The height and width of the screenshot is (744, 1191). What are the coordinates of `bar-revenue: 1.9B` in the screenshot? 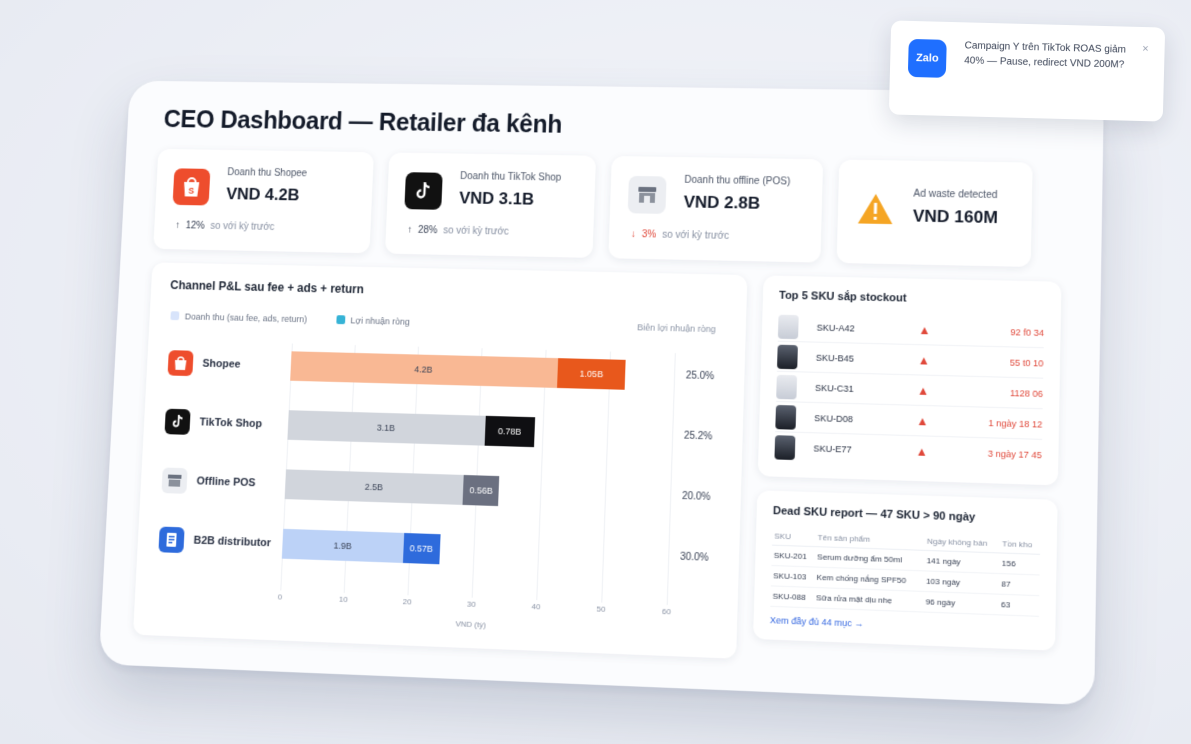 It's located at (343, 546).